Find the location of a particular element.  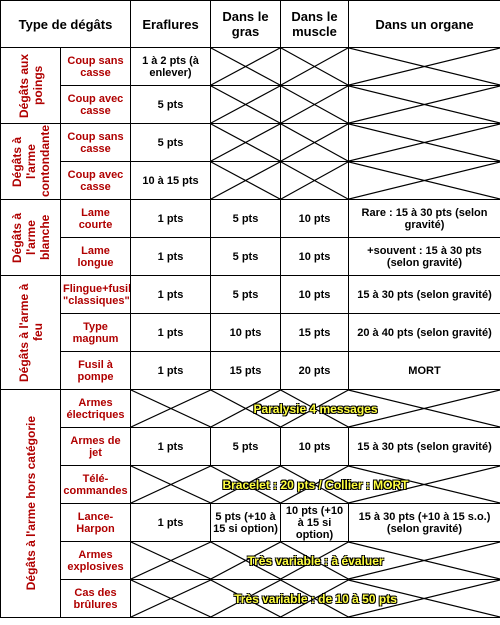

group-cell: Dégâts aux poings is located at coordinates (30, 85).